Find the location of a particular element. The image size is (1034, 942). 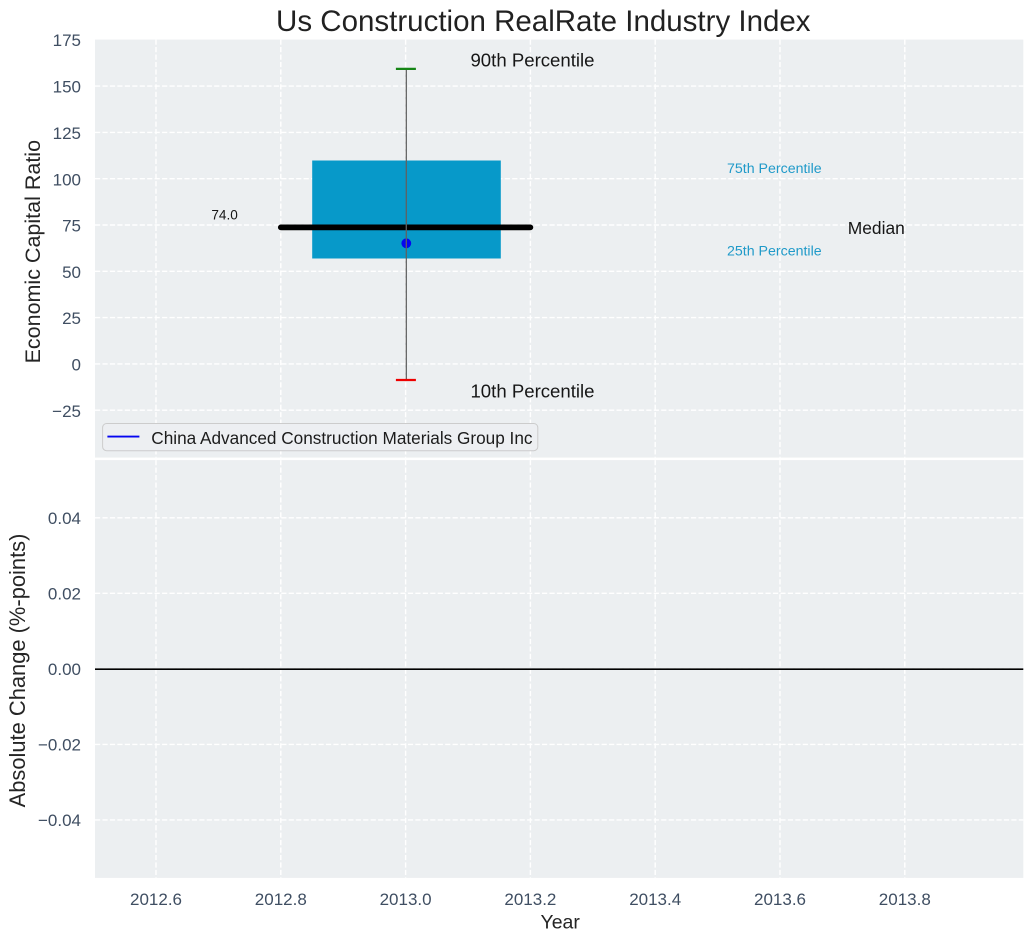

svg-text: Year is located at coordinates (560, 922).